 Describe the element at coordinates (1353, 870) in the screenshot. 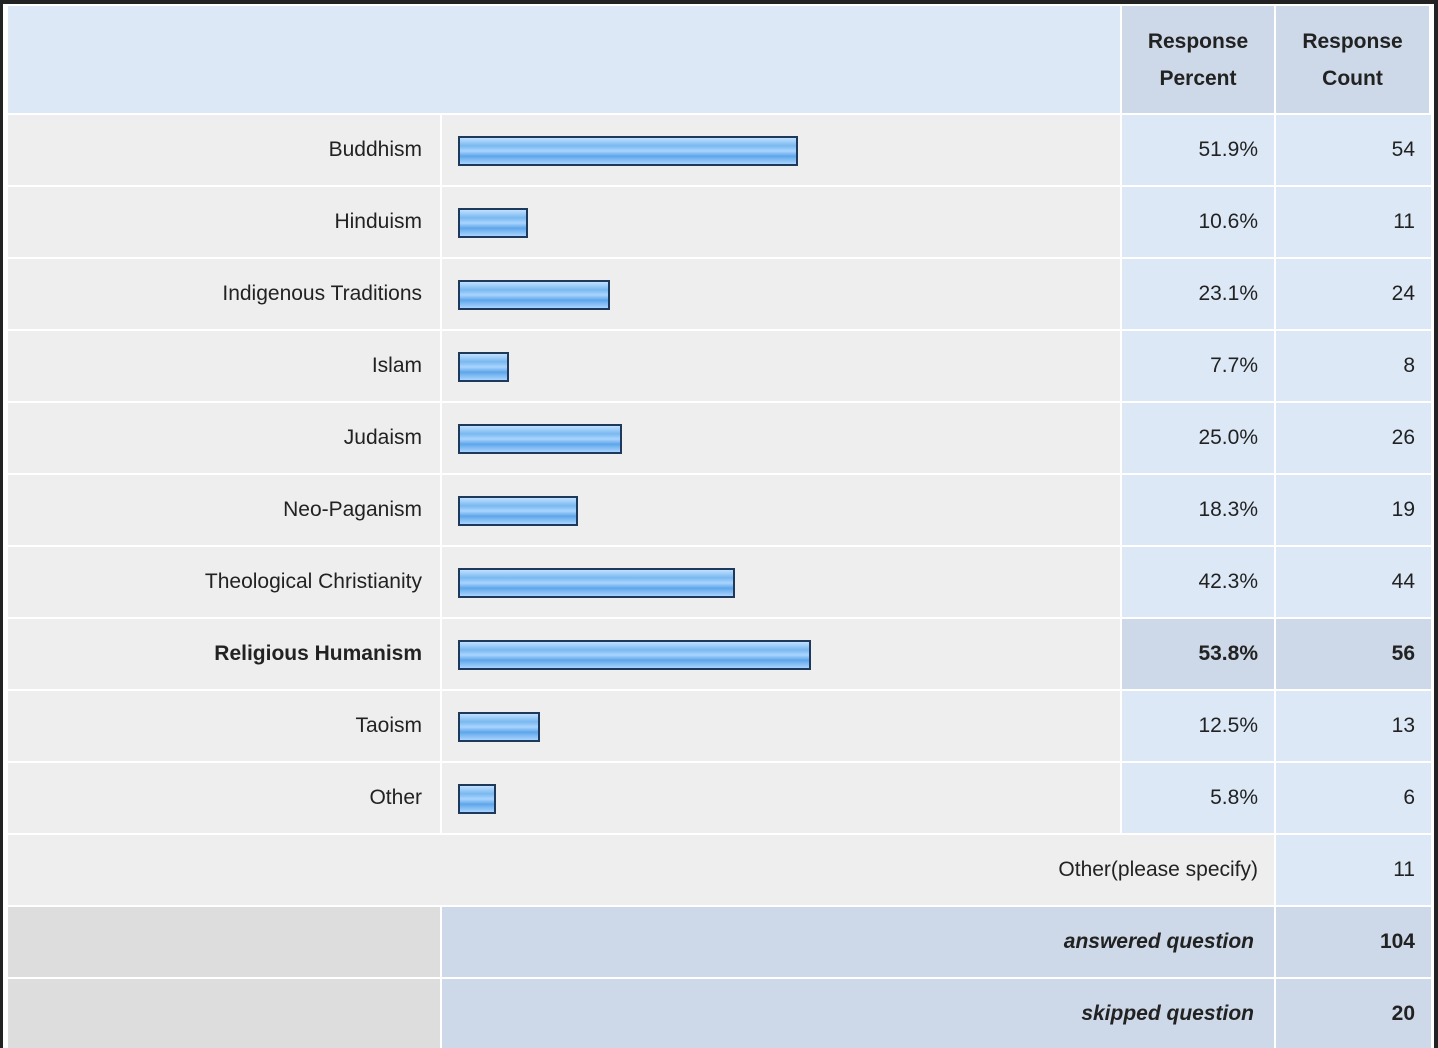

I see `other-count: 11` at that location.